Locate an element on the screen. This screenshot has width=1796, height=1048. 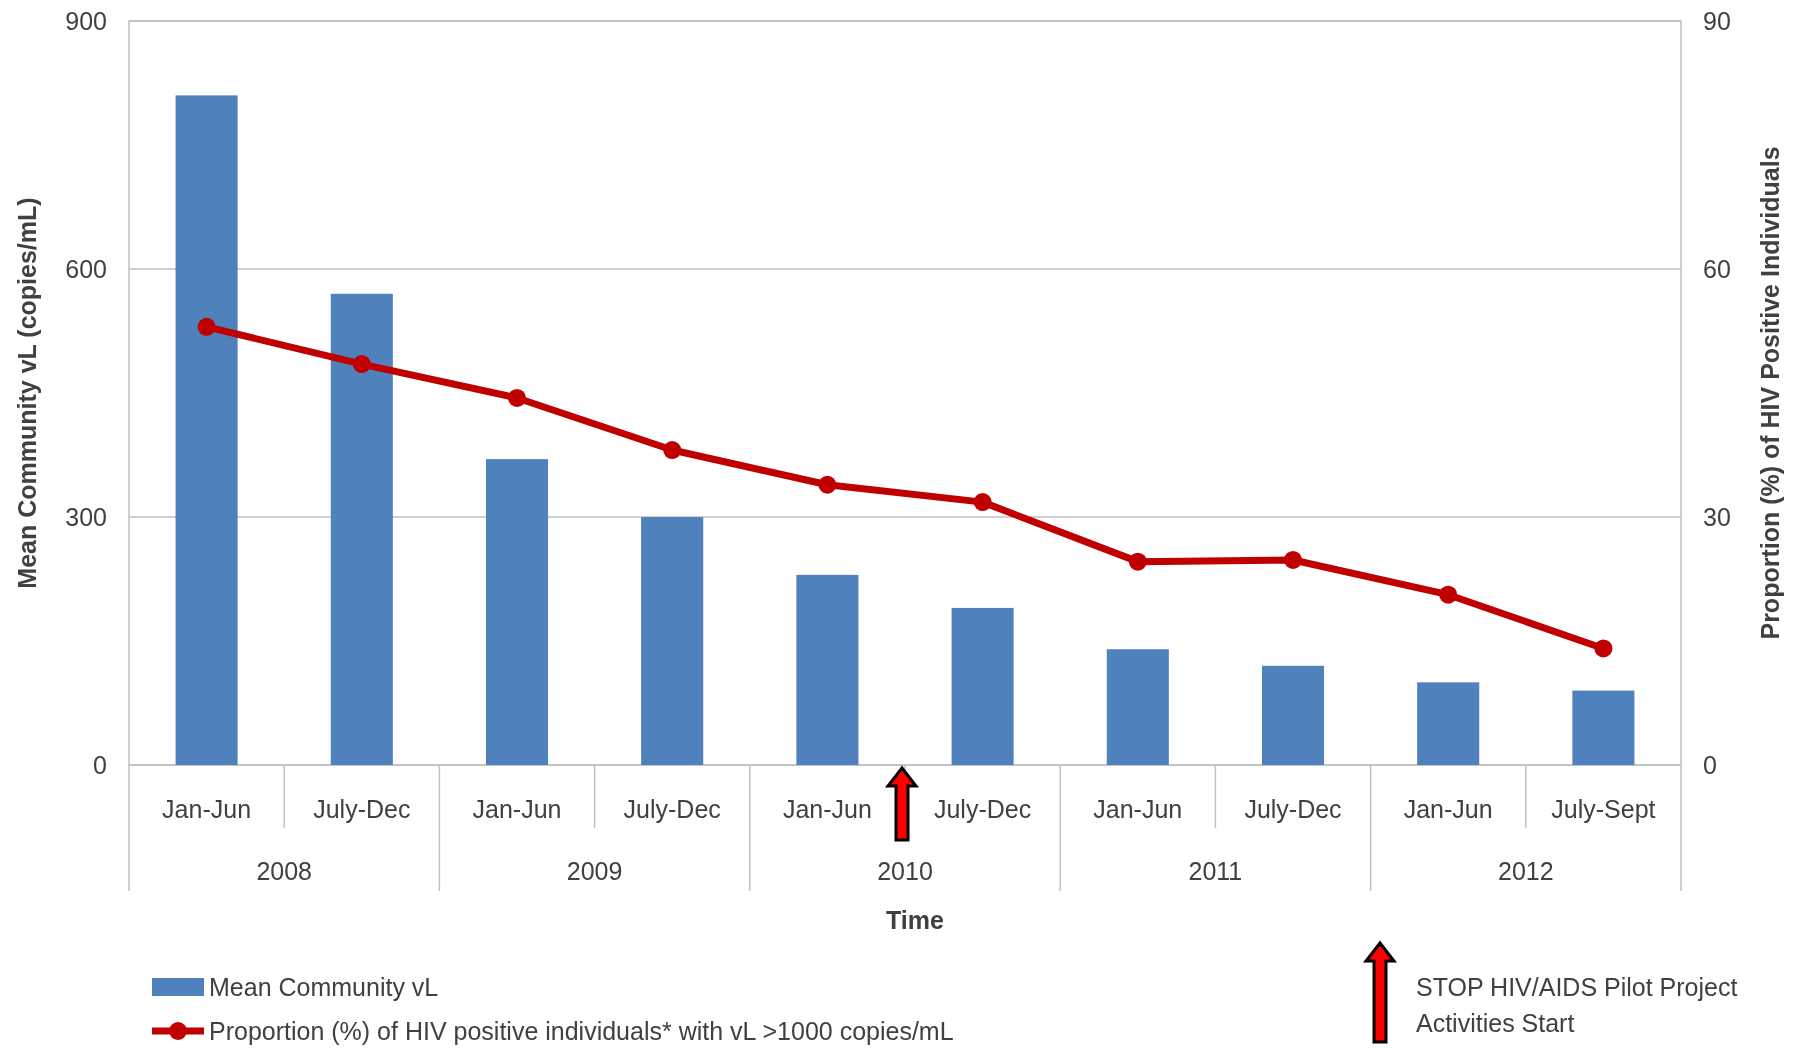
y2-tick-label: 30 is located at coordinates (1717, 516).